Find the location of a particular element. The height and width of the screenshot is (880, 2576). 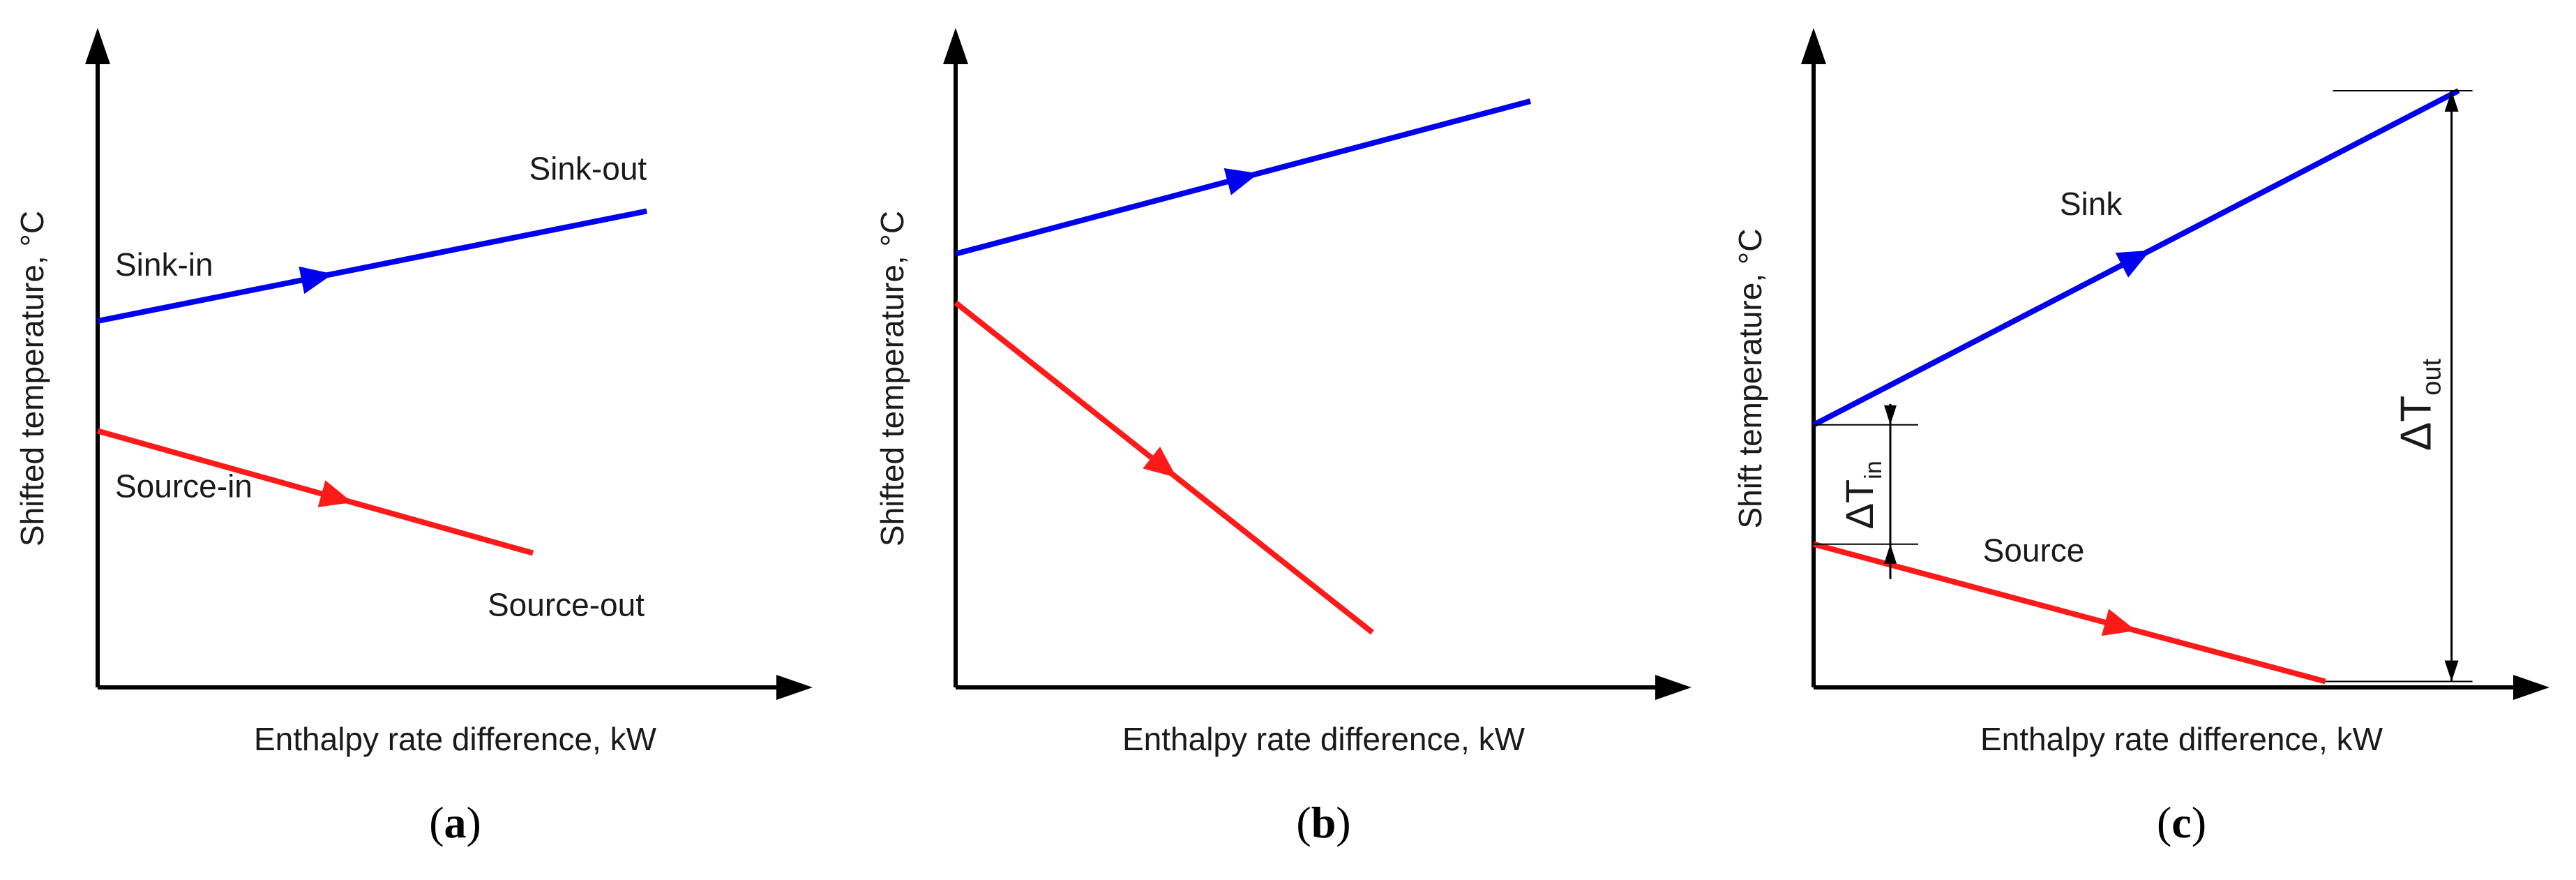

sink-label: Sink-out is located at coordinates (588, 169).